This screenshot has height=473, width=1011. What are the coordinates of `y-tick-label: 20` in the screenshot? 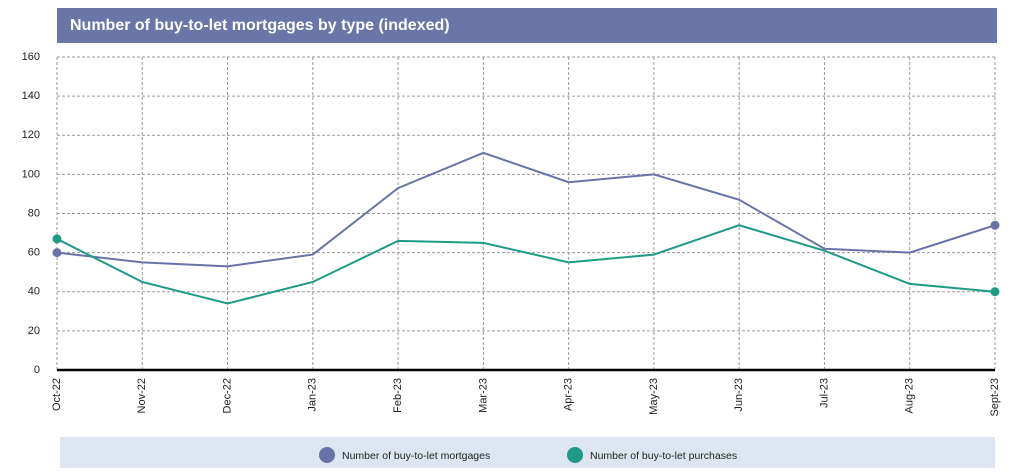 It's located at (34, 331).